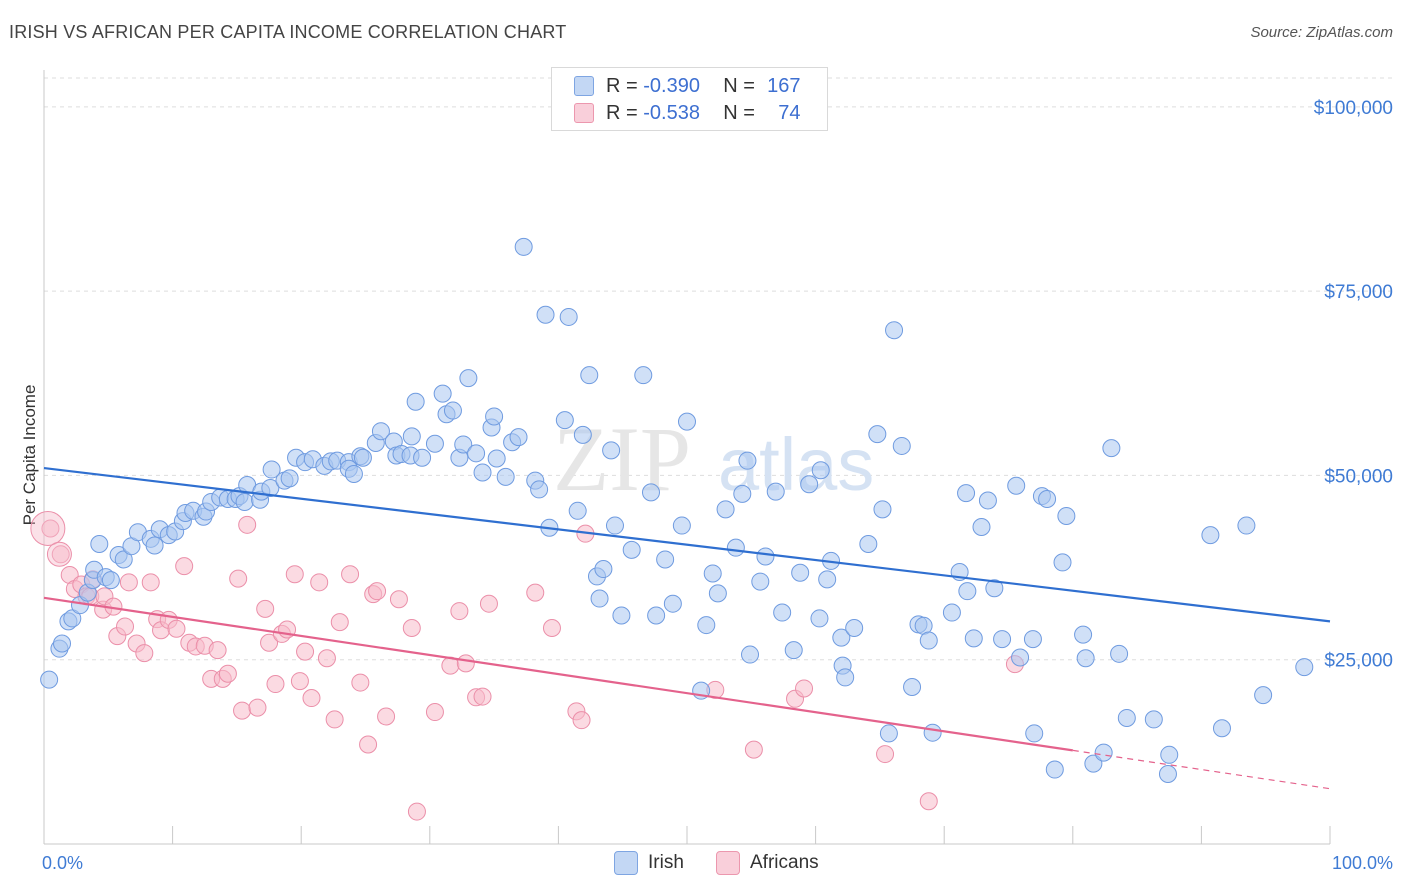  Describe the element at coordinates (671, 85) in the screenshot. I see `irish-r-value: -0.390` at that location.